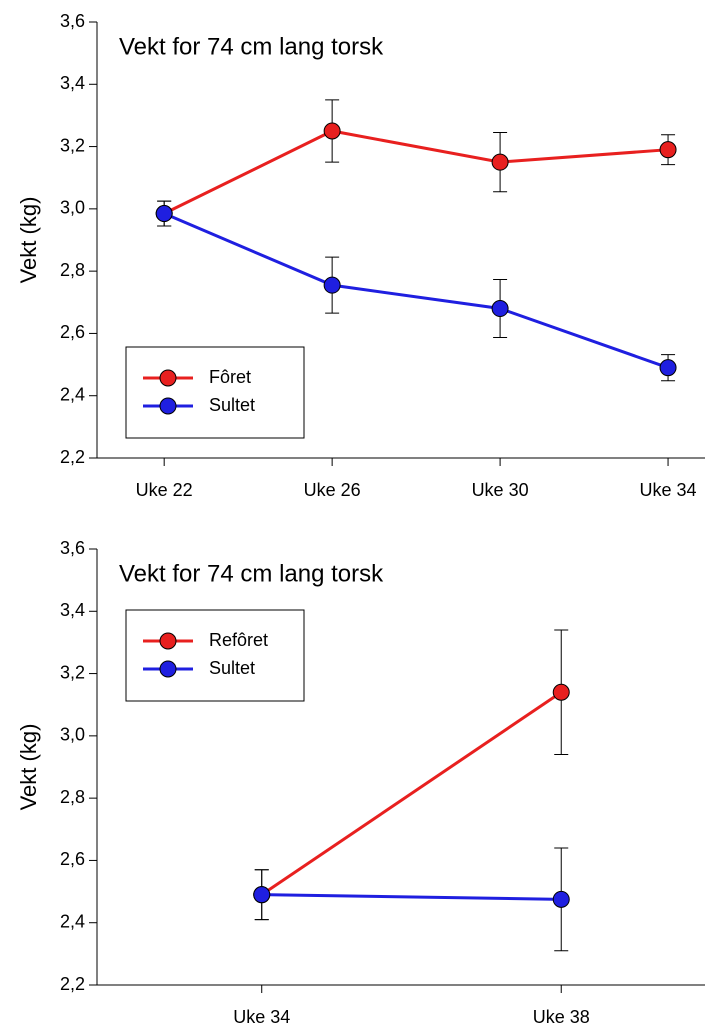 Image resolution: width=707 pixels, height=1026 pixels. What do you see at coordinates (332, 490) in the screenshot?
I see `x-tick-label: Uke 26` at bounding box center [332, 490].